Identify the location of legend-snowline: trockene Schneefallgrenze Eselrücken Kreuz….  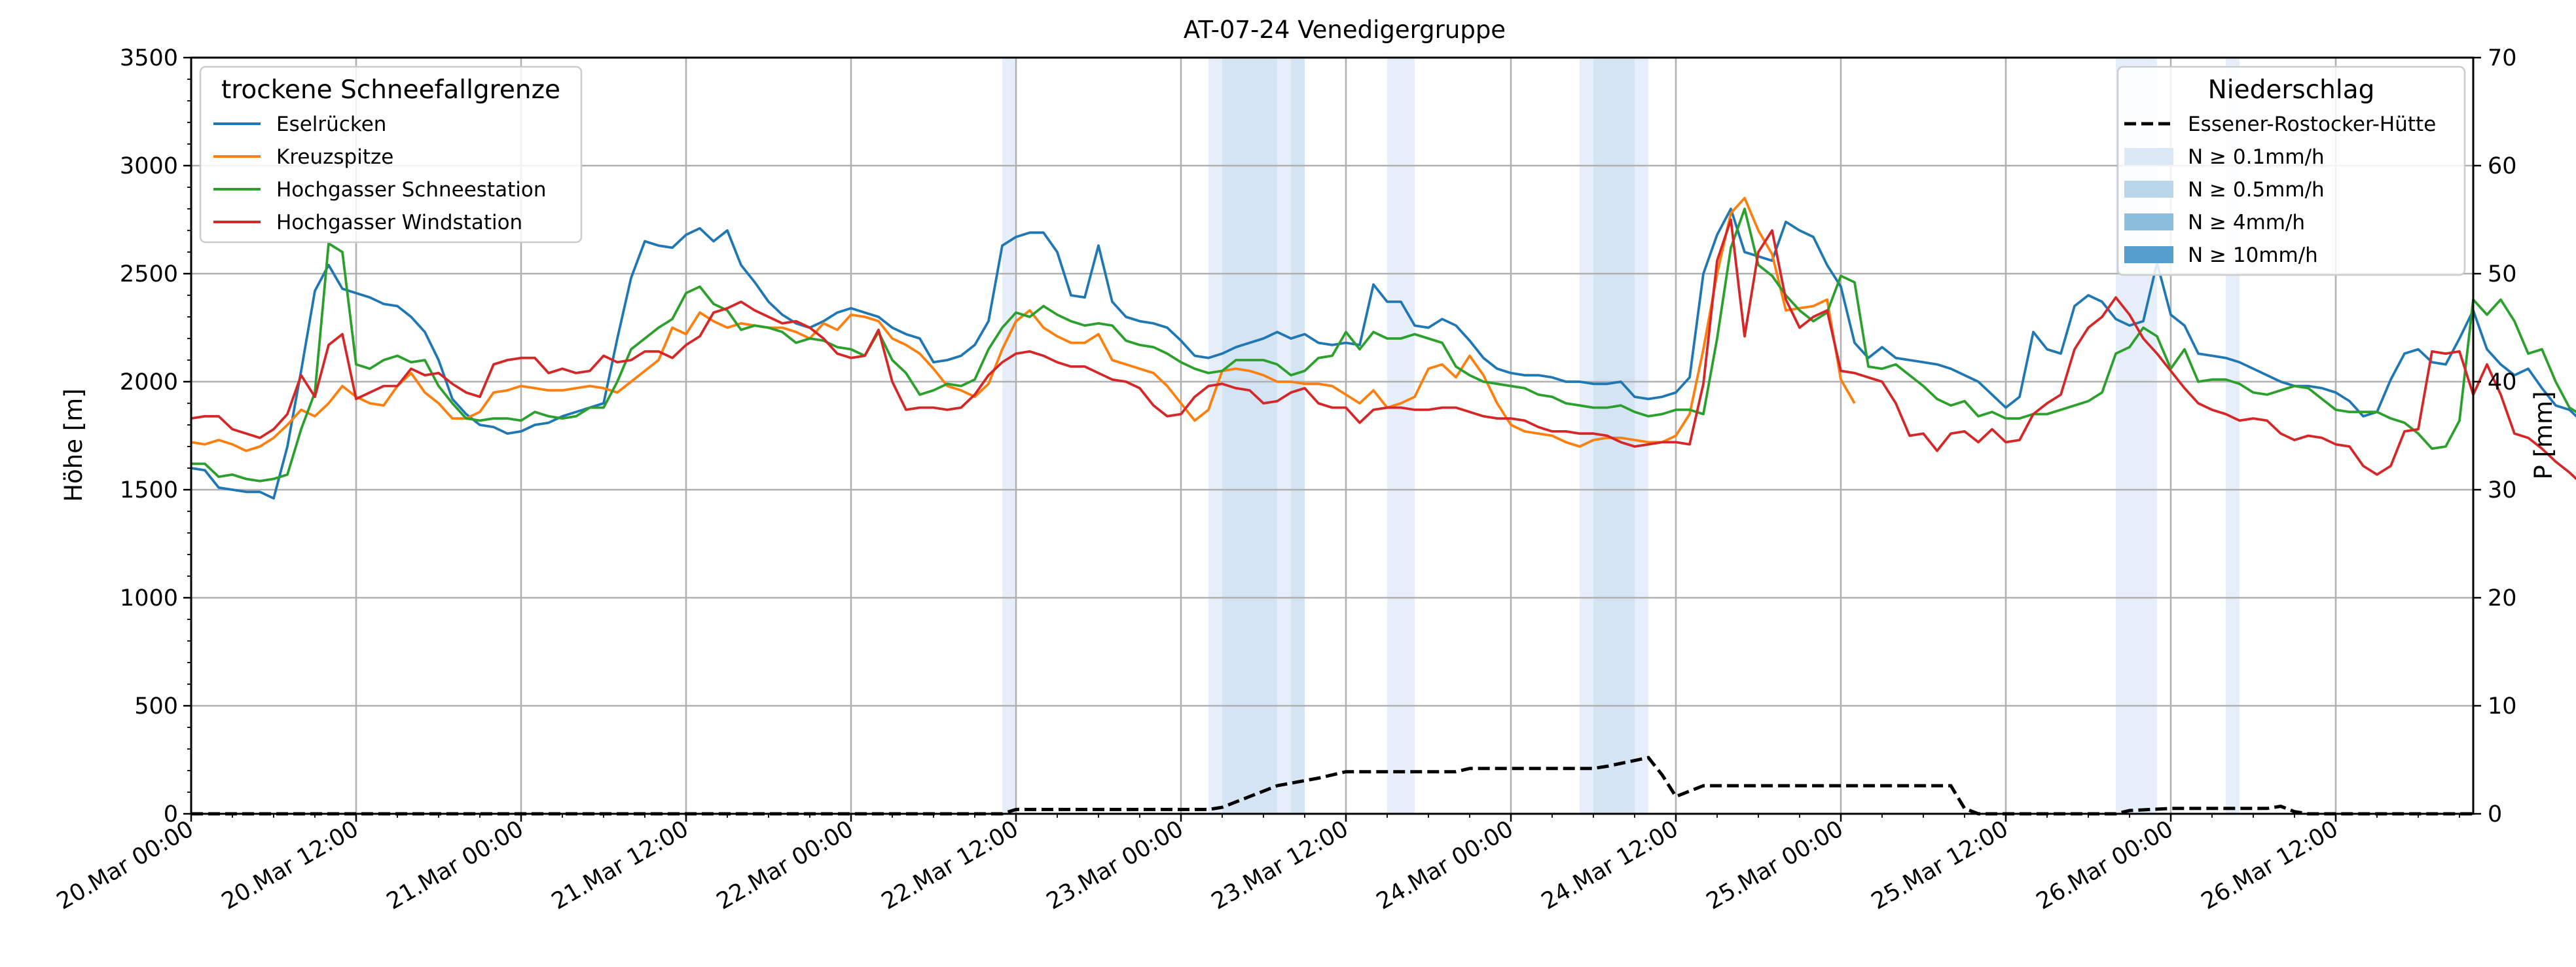
(391, 154).